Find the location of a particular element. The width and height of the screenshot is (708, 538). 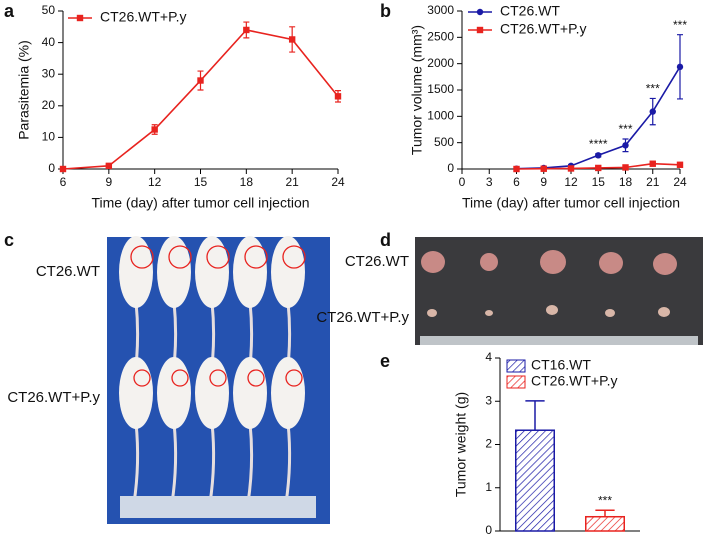

bar is located at coordinates (535, 480).